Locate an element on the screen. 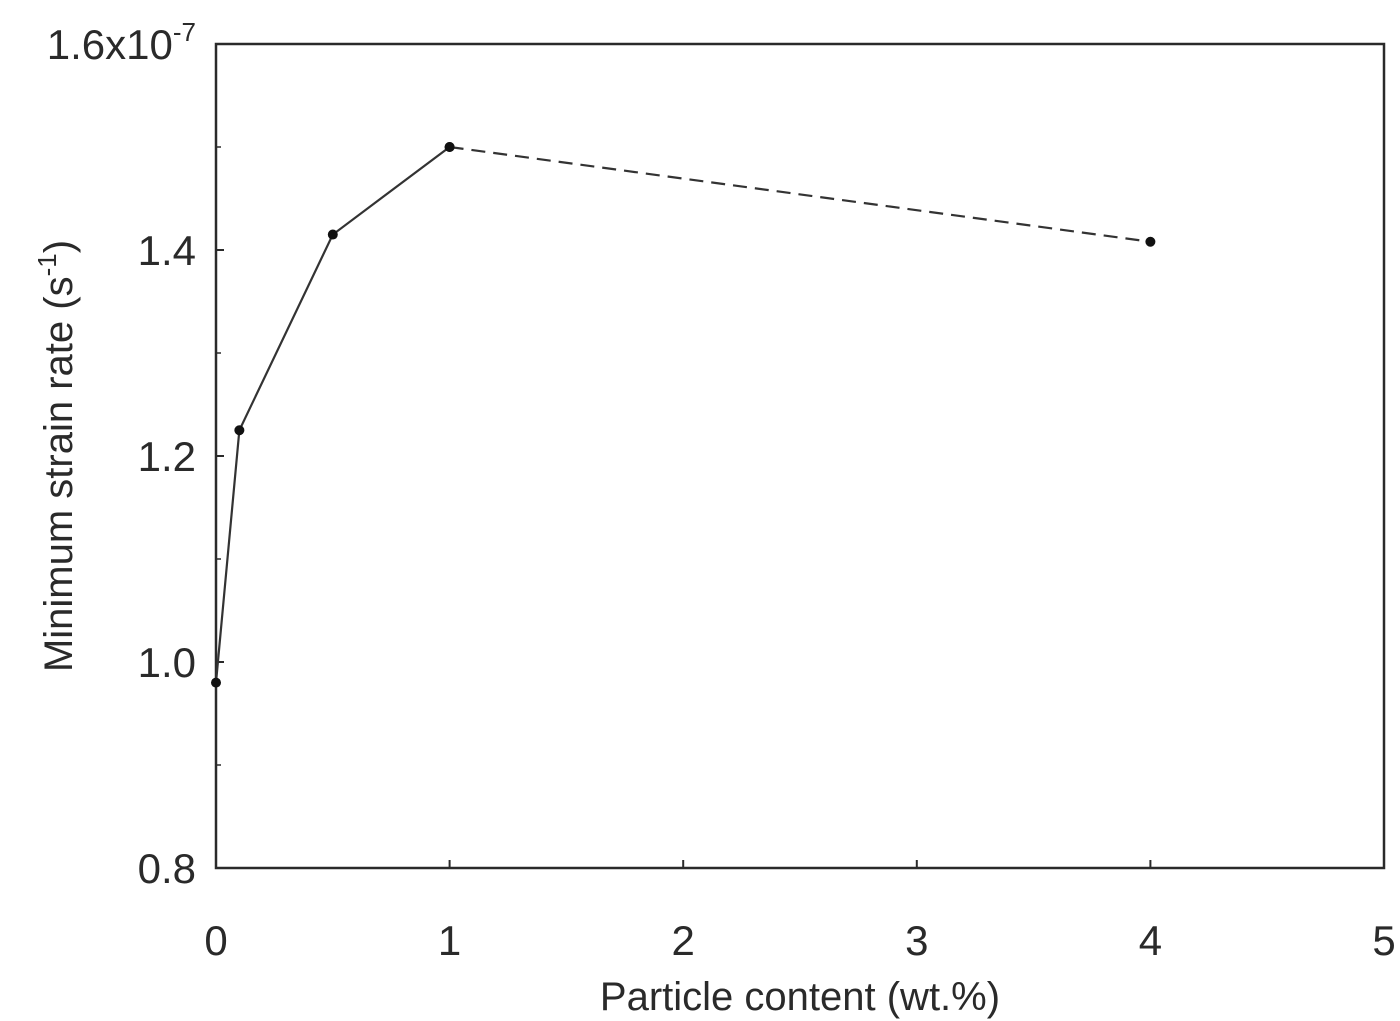 Image resolution: width=1400 pixels, height=1021 pixels. x-tick-label: 2 is located at coordinates (683, 940).